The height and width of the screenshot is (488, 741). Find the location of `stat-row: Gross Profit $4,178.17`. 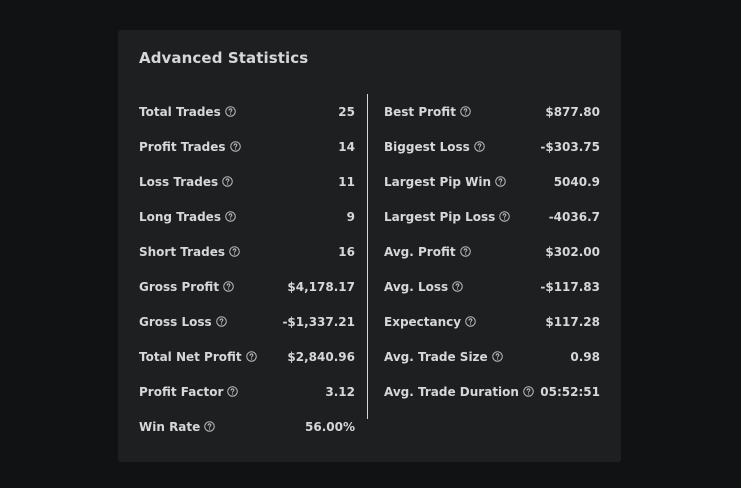

stat-row: Gross Profit $4,178.17 is located at coordinates (247, 286).